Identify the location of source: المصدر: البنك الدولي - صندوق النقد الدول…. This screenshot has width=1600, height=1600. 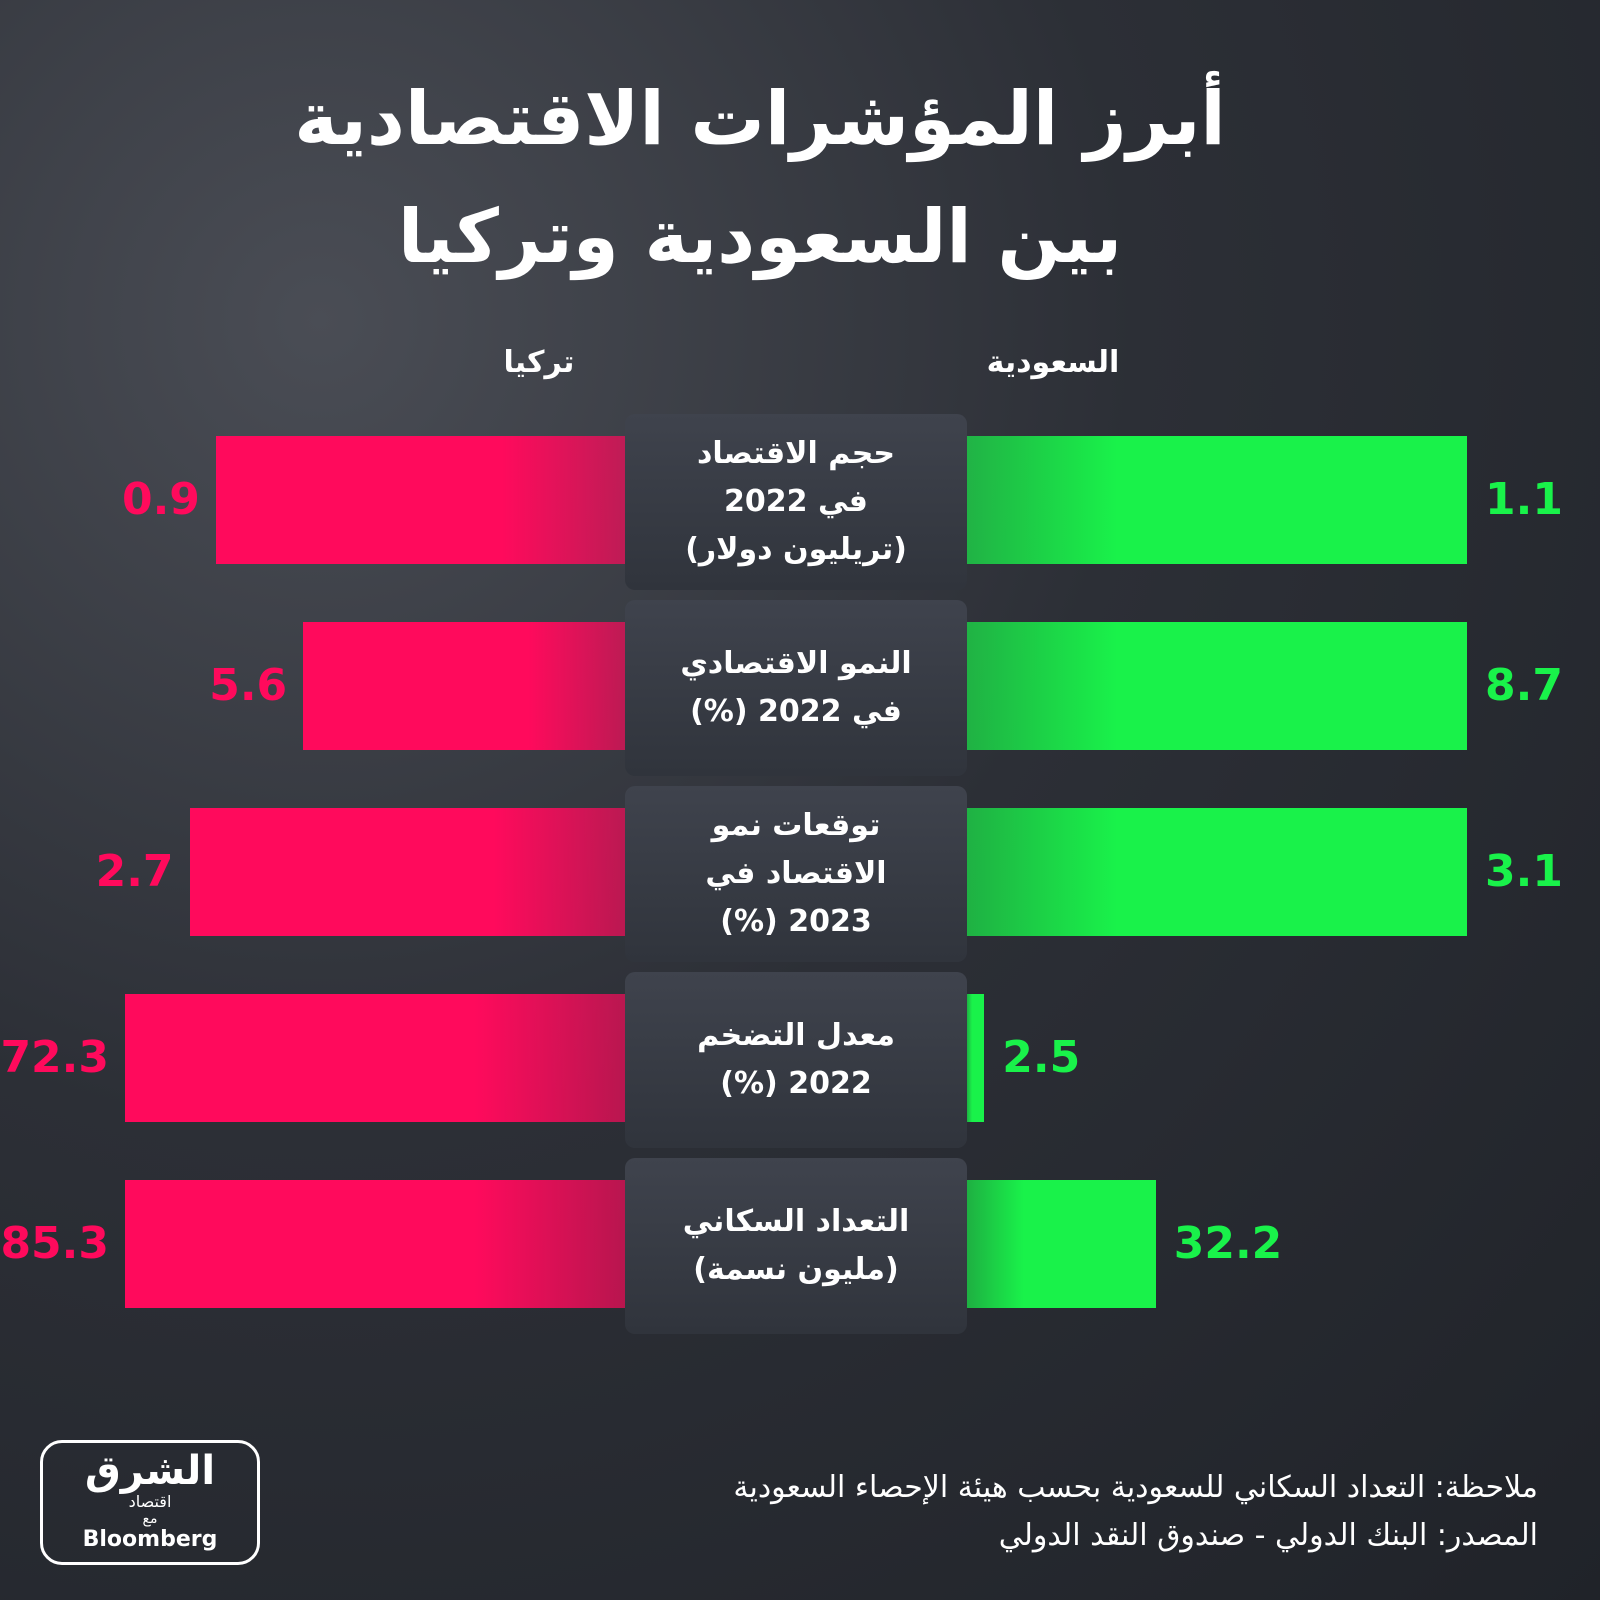
(1268, 1535).